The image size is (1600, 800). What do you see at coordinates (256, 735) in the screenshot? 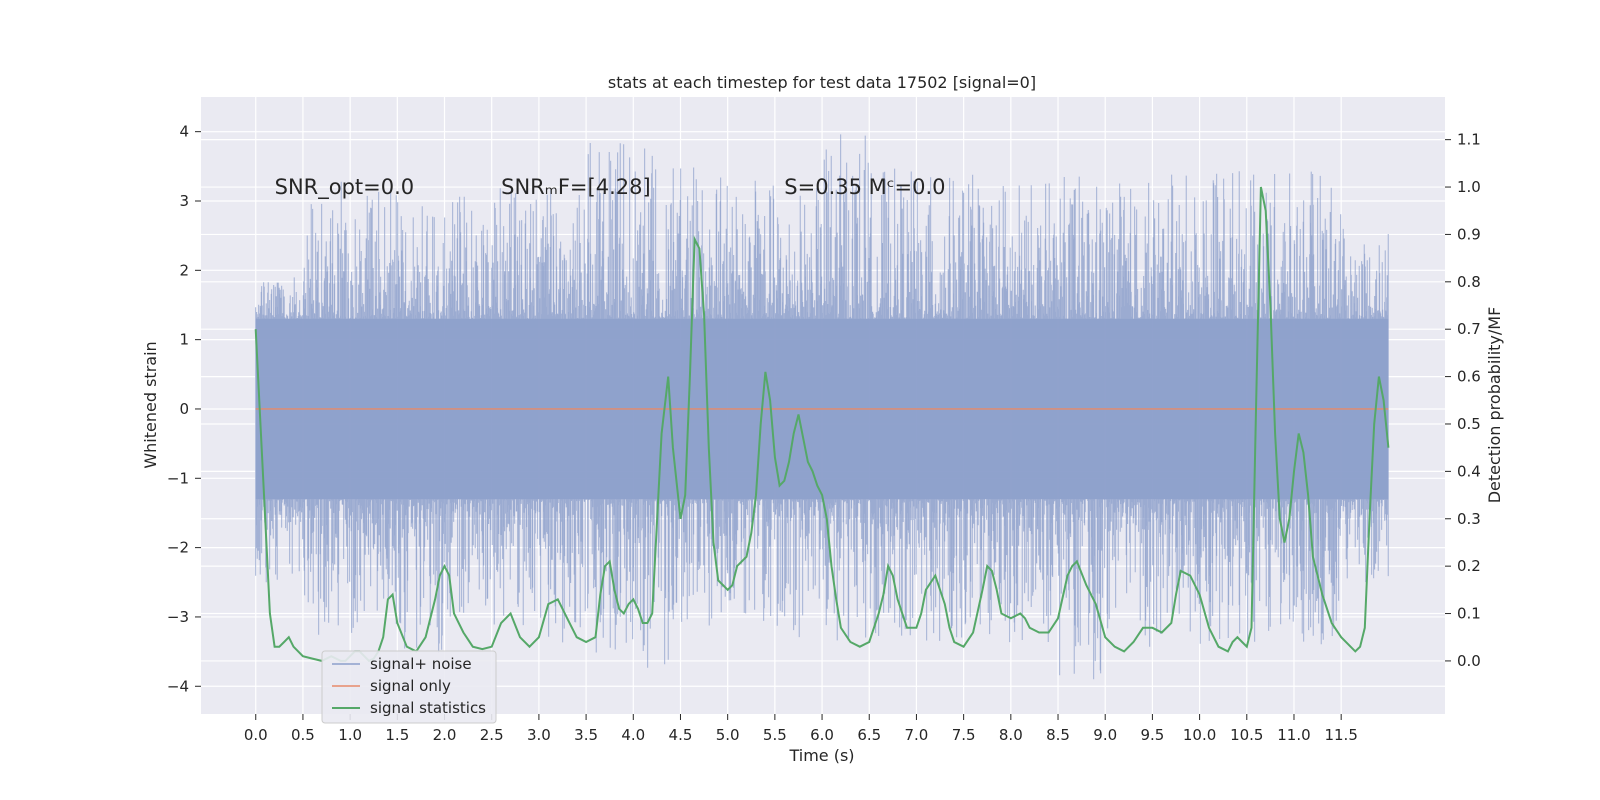
I see `x-tick-label: 0.0` at bounding box center [256, 735].